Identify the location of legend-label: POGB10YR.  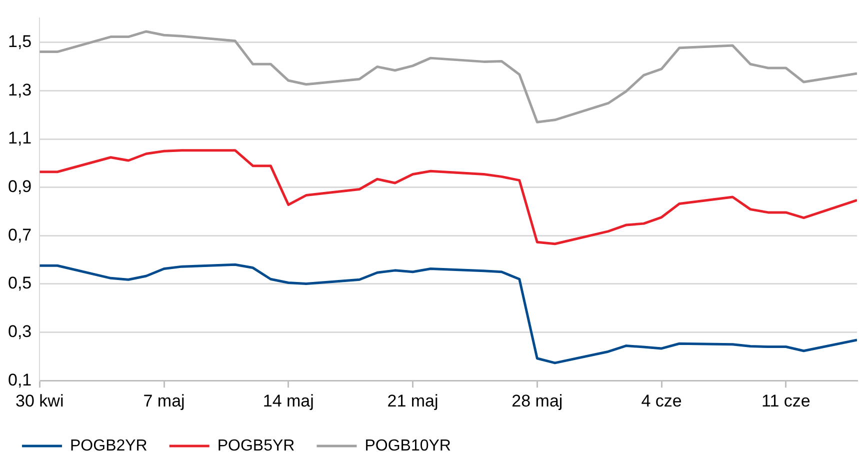
(407, 445).